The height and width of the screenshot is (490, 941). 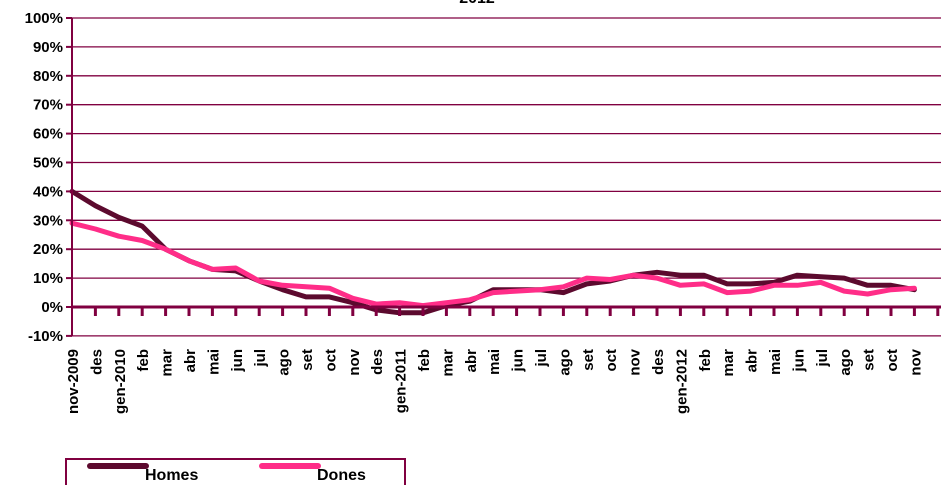 What do you see at coordinates (48, 134) in the screenshot?
I see `y-tick-label: 60%` at bounding box center [48, 134].